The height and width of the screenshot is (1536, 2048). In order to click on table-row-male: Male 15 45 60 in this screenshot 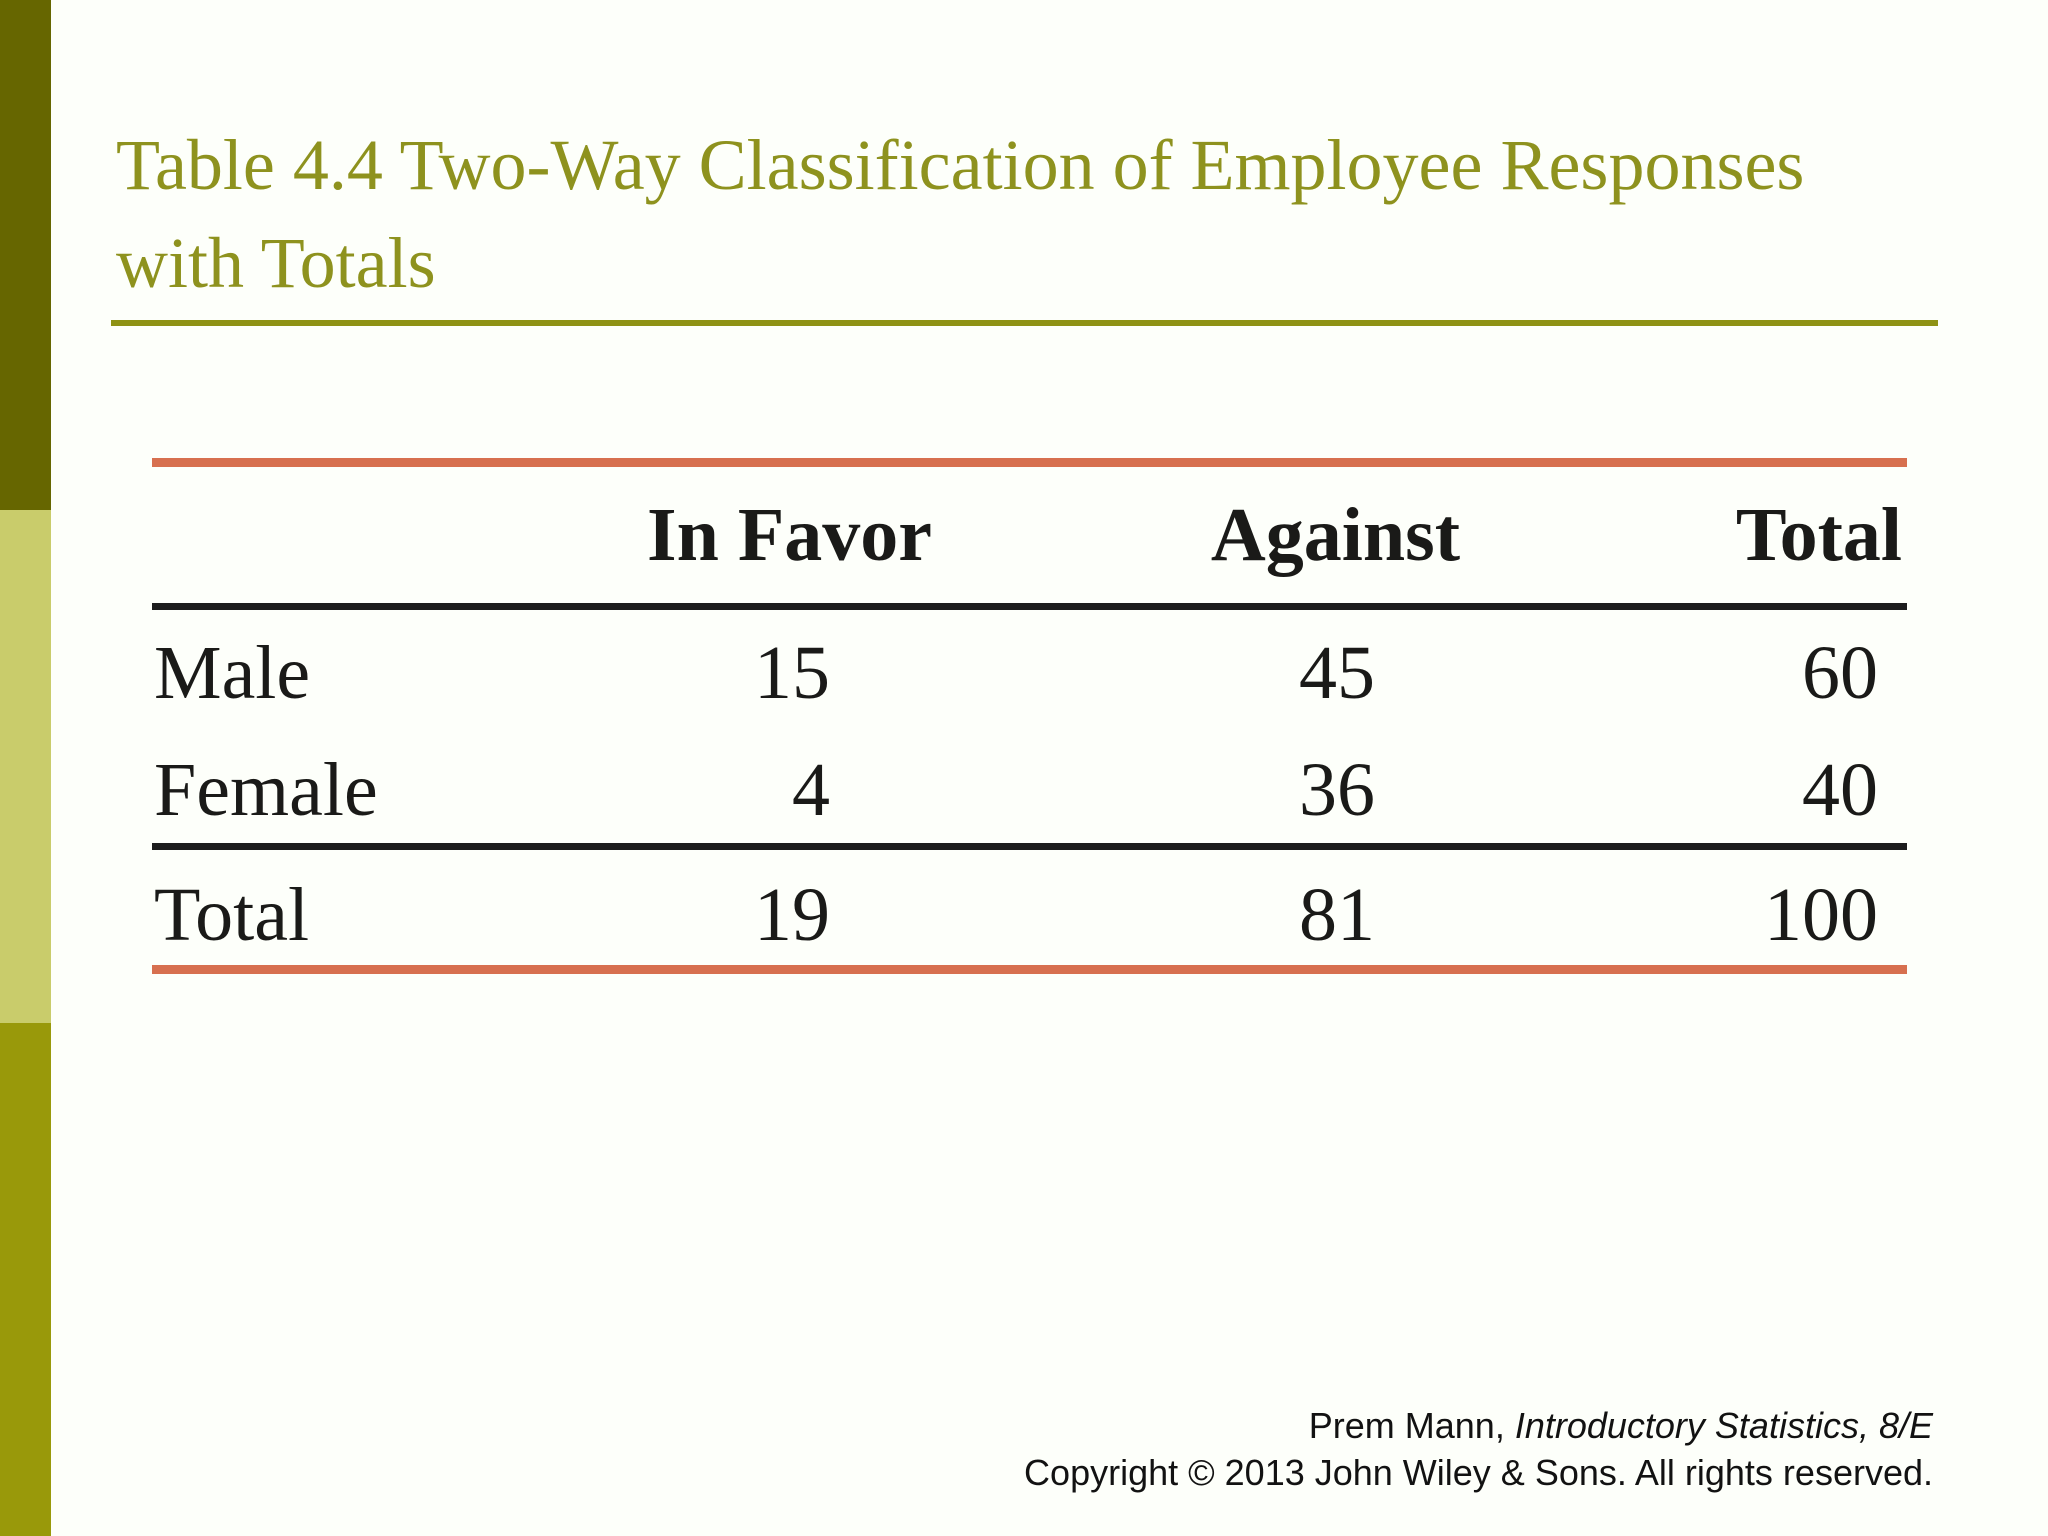, I will do `click(1029, 664)`.